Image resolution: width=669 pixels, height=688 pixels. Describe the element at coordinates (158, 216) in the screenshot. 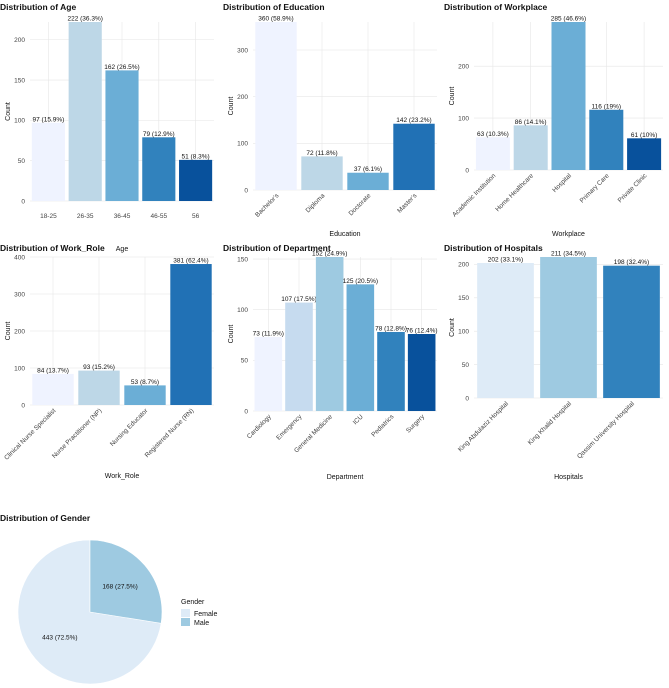

I see `x-tick-label: 46-55` at that location.